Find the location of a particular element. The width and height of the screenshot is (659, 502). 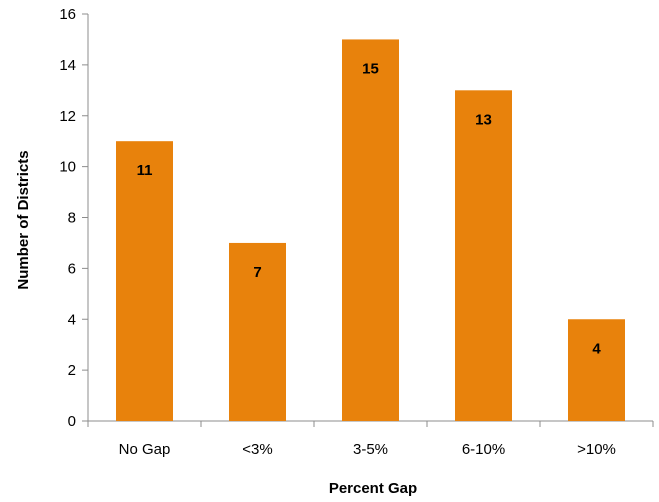

y-tick-label: 4 is located at coordinates (72, 319).